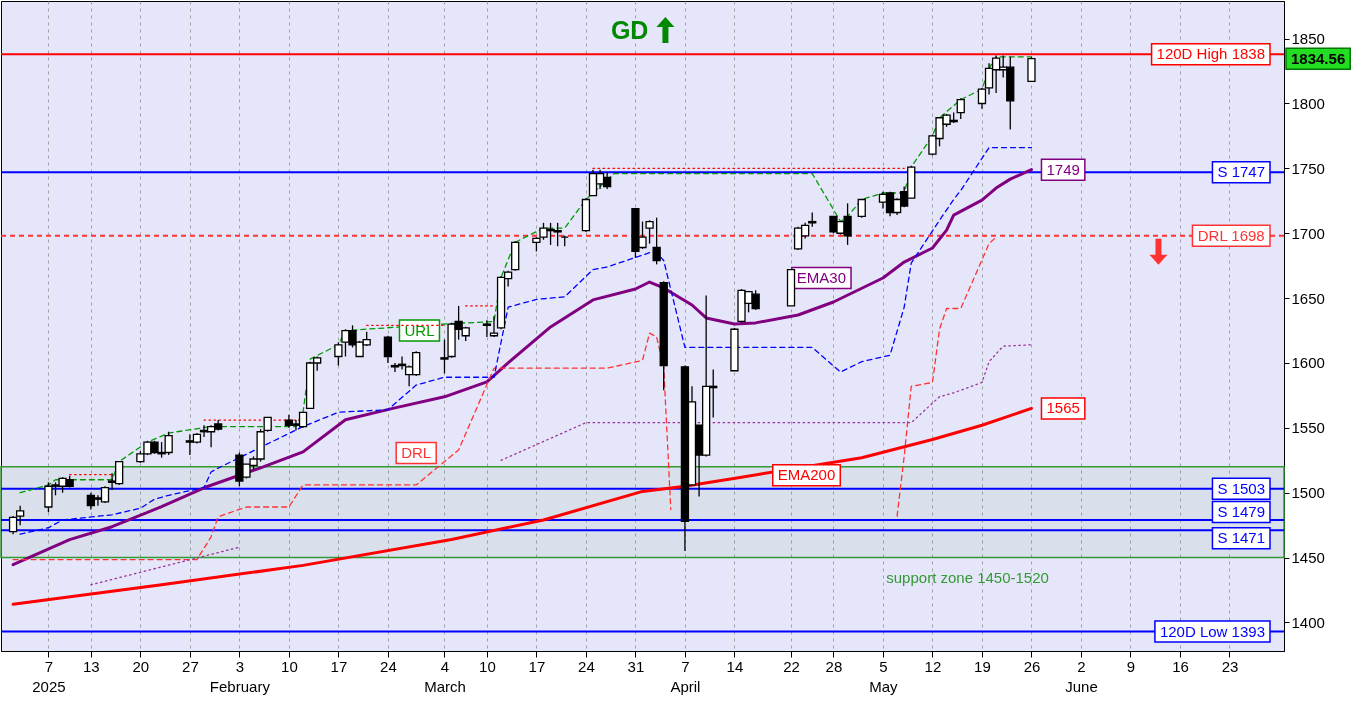  Describe the element at coordinates (629, 30) in the screenshot. I see `annotation: GD` at that location.